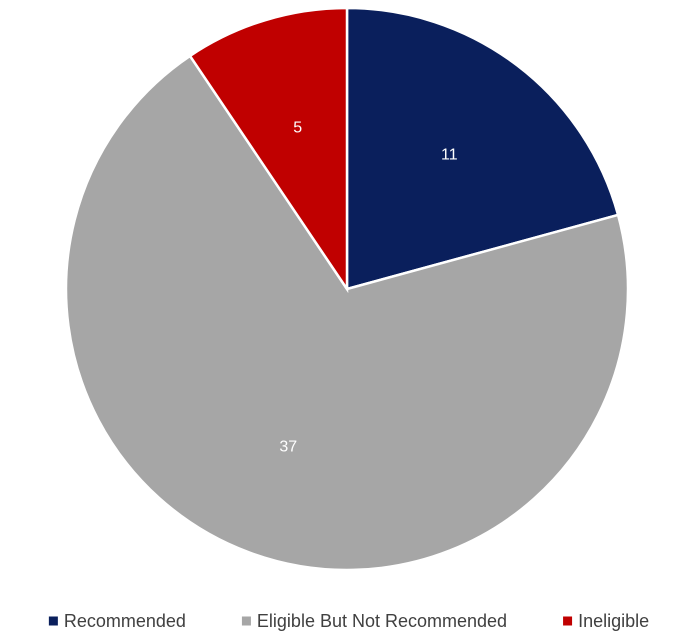 This screenshot has height=633, width=698. What do you see at coordinates (53, 621) in the screenshot?
I see `legend-marker-recommended` at bounding box center [53, 621].